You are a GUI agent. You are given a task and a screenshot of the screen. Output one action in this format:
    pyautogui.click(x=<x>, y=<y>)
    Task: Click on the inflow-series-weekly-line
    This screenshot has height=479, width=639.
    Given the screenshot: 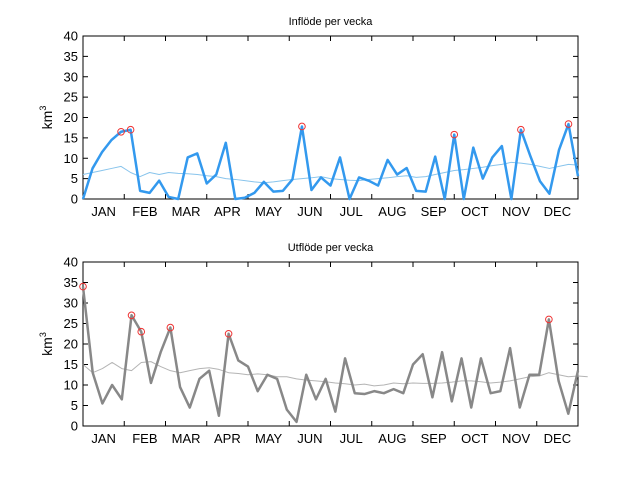 What is the action you would take?
    pyautogui.click(x=330, y=161)
    